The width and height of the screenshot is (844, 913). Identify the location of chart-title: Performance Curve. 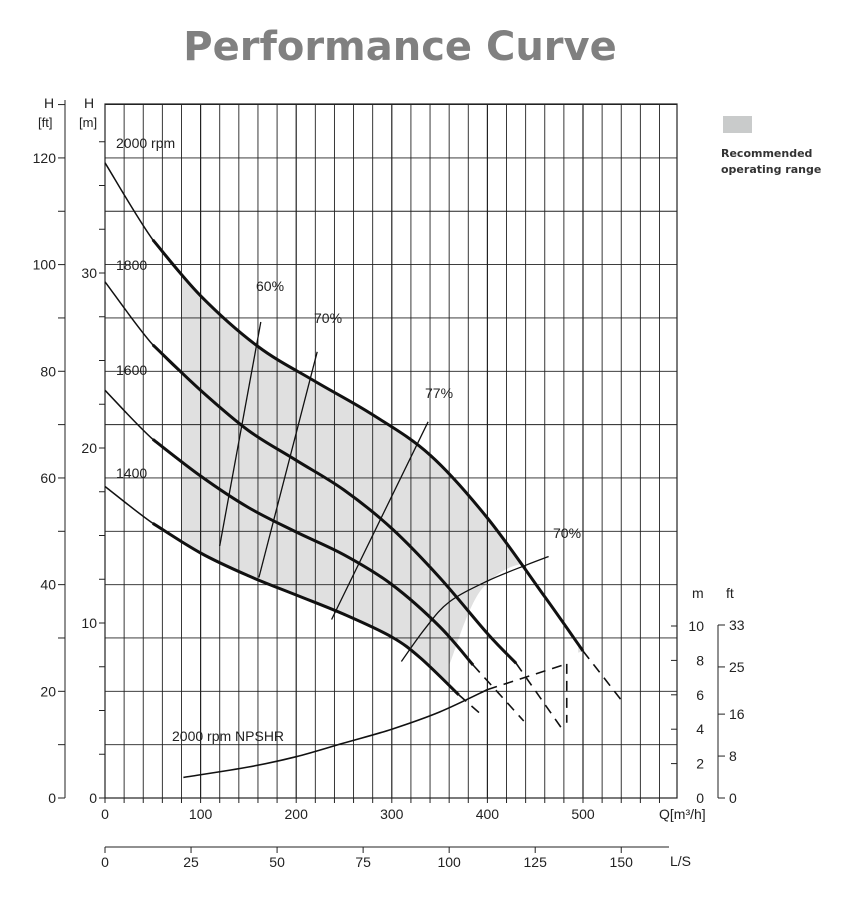
(399, 47).